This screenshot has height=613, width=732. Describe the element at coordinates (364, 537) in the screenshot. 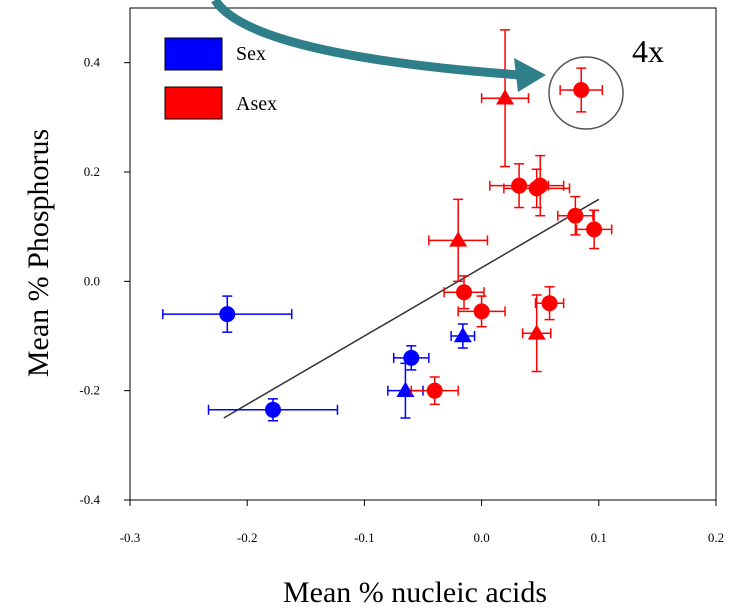

I see `x-tick-label: -0.1` at that location.